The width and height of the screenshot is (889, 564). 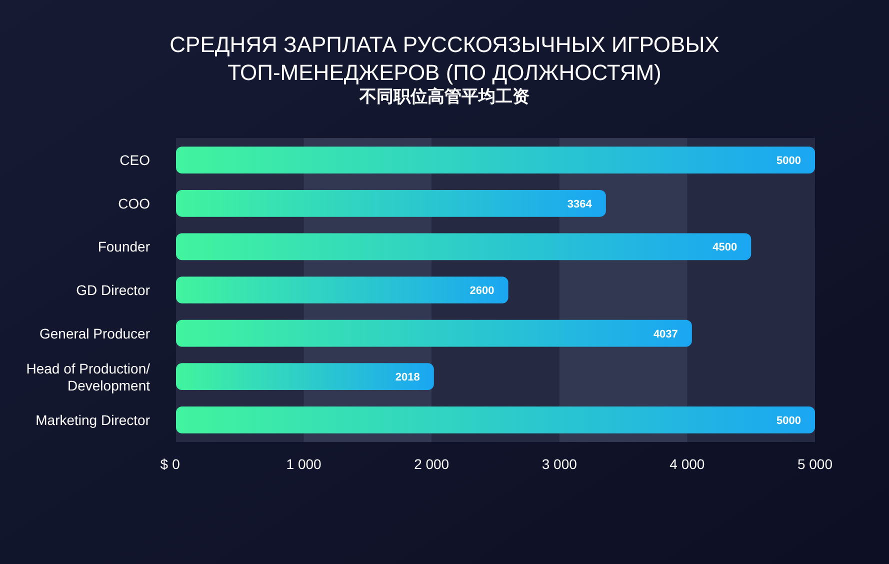 I want to click on y-tick-label: General Producer, so click(x=94, y=333).